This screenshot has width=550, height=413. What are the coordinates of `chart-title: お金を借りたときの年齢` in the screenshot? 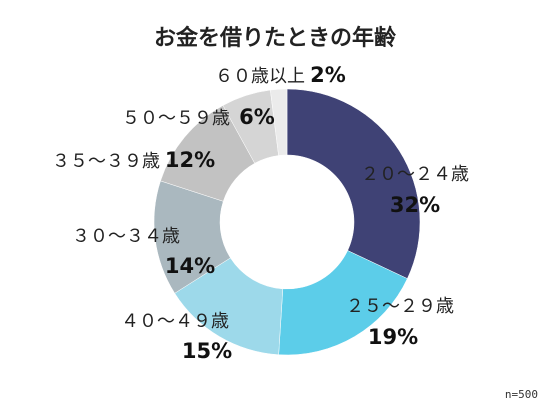 It's located at (275, 38).